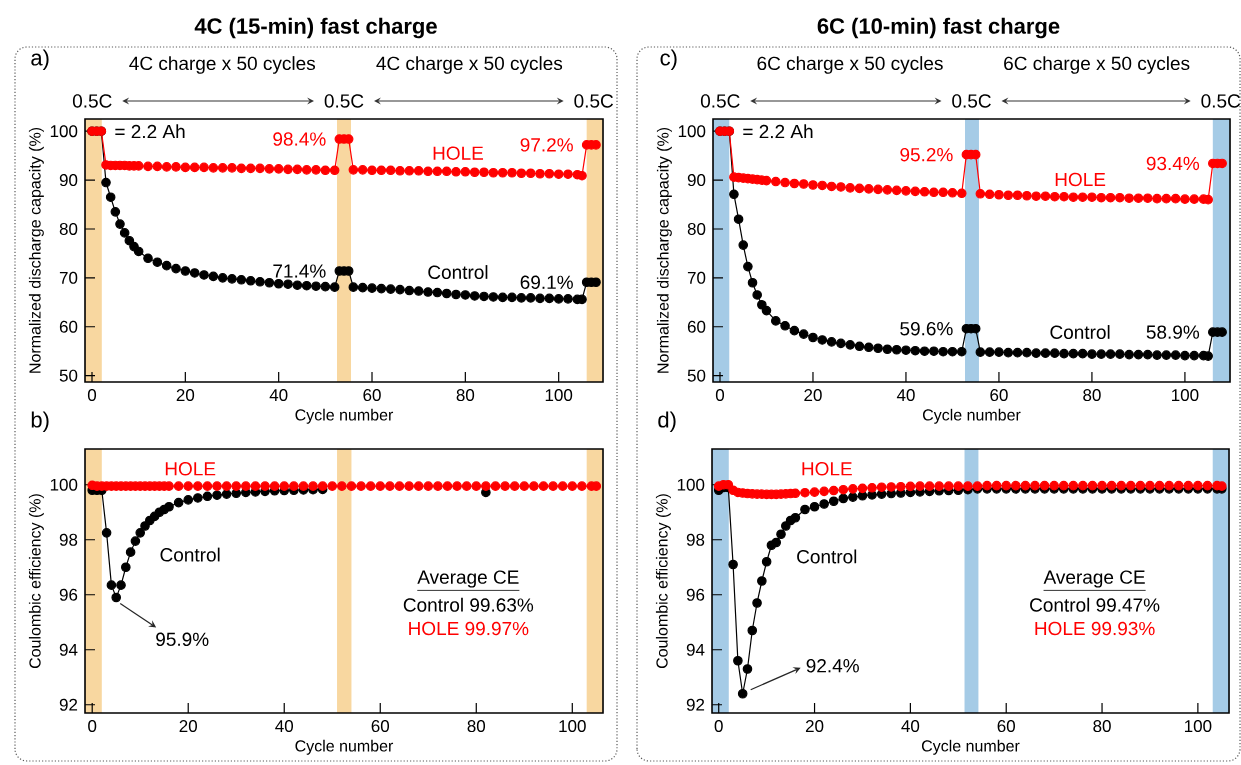  I want to click on annotation: 95.9%, so click(182, 639).